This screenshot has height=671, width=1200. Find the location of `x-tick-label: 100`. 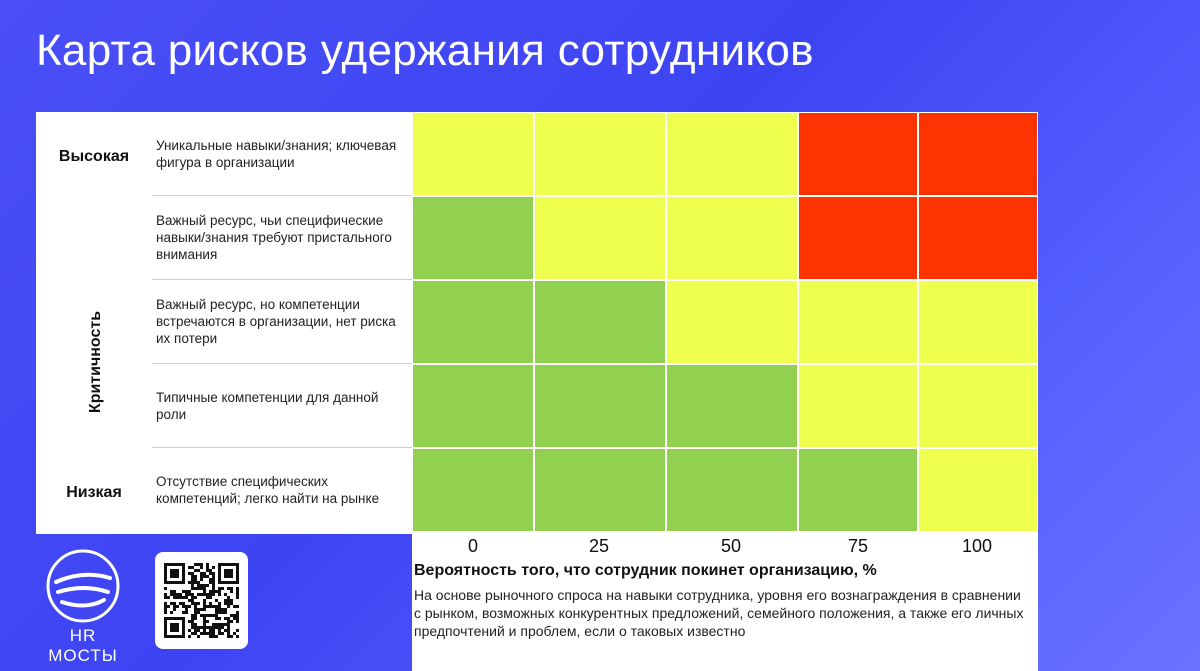

x-tick-label: 100 is located at coordinates (977, 546).